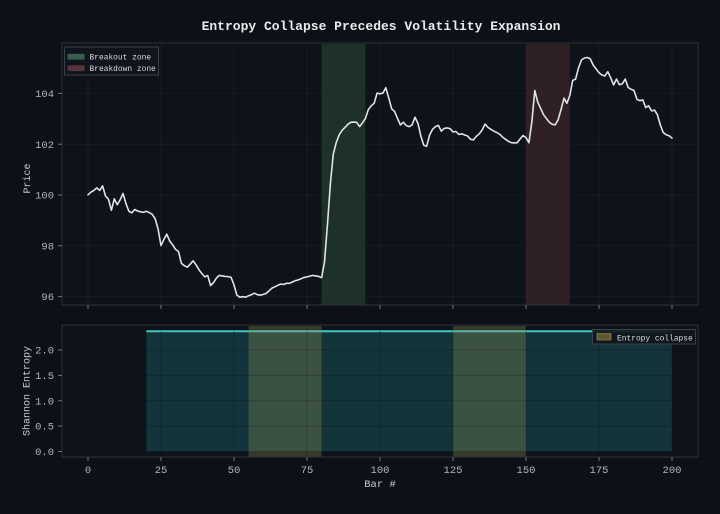 The image size is (720, 514). What do you see at coordinates (44, 428) in the screenshot?
I see `svg-text: 0.5` at bounding box center [44, 428].